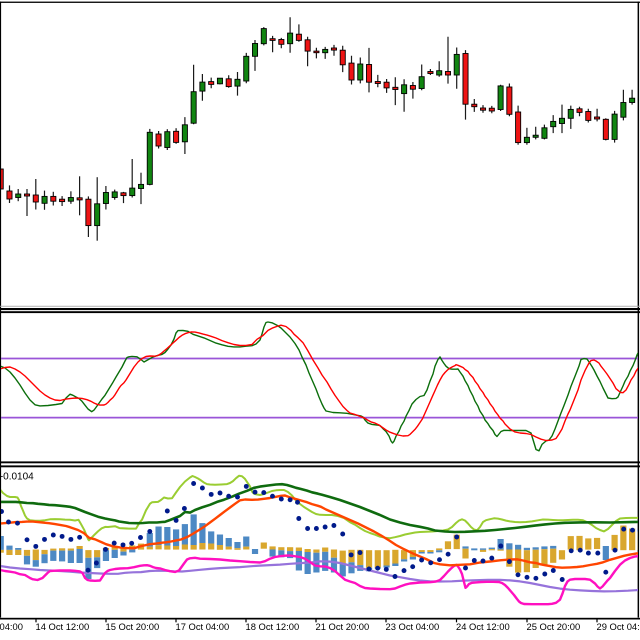  I want to click on svg-text: 23 Oct 04:00, so click(413, 626).